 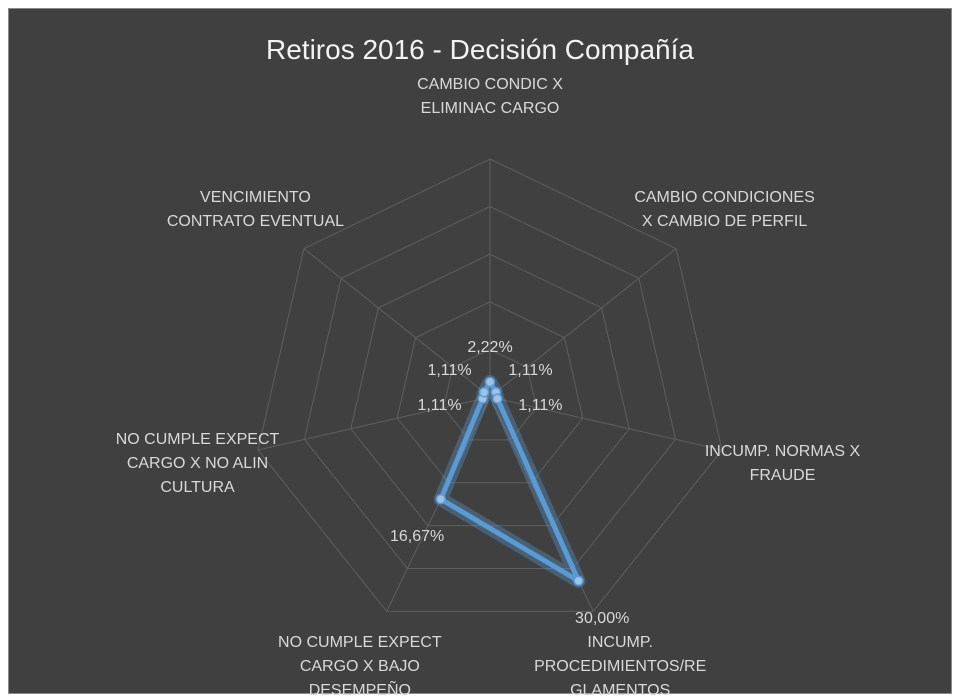 What do you see at coordinates (490, 96) in the screenshot?
I see `category-label: CAMBIO CONDIC X ELIMINAC CARGO` at bounding box center [490, 96].